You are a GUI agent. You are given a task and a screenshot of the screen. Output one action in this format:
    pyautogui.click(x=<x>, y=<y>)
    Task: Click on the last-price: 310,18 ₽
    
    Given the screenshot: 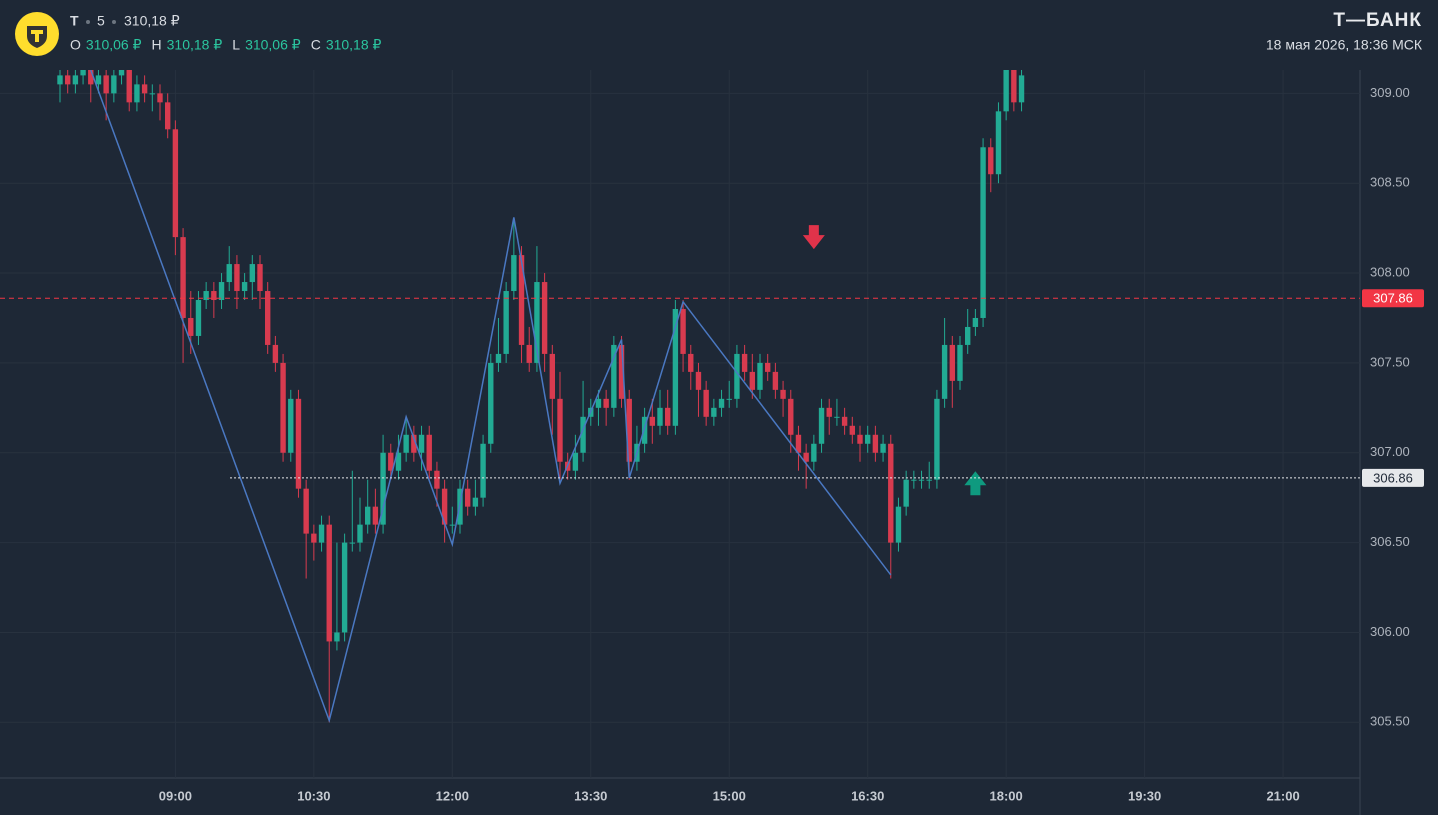 What is the action you would take?
    pyautogui.click(x=152, y=21)
    